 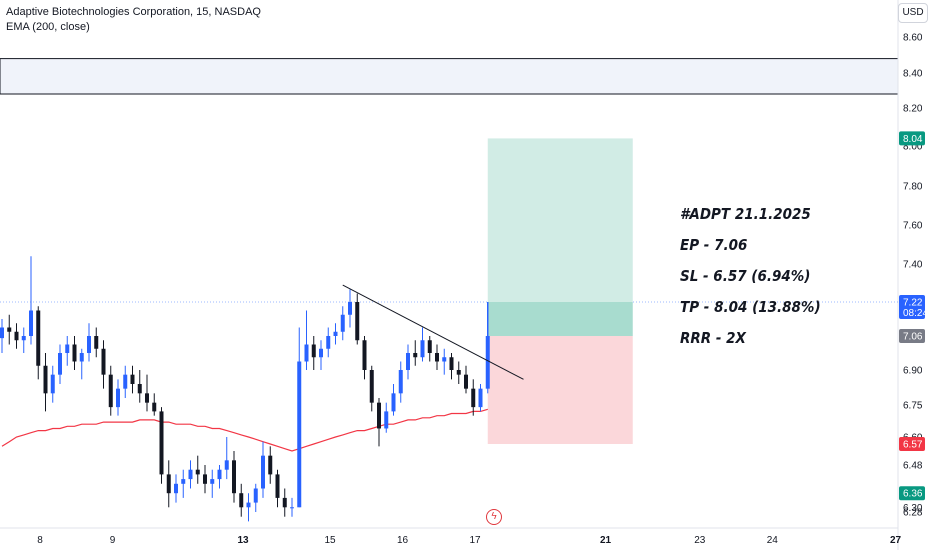 I want to click on trendline-segment, so click(x=433, y=332).